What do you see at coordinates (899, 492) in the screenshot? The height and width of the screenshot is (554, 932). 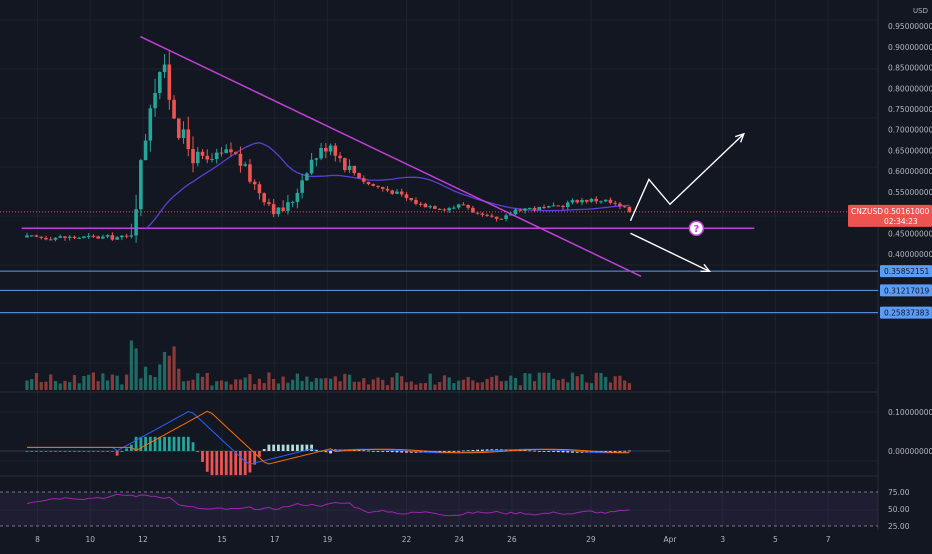 I see `rsi-axis-label: 75.00` at bounding box center [899, 492].